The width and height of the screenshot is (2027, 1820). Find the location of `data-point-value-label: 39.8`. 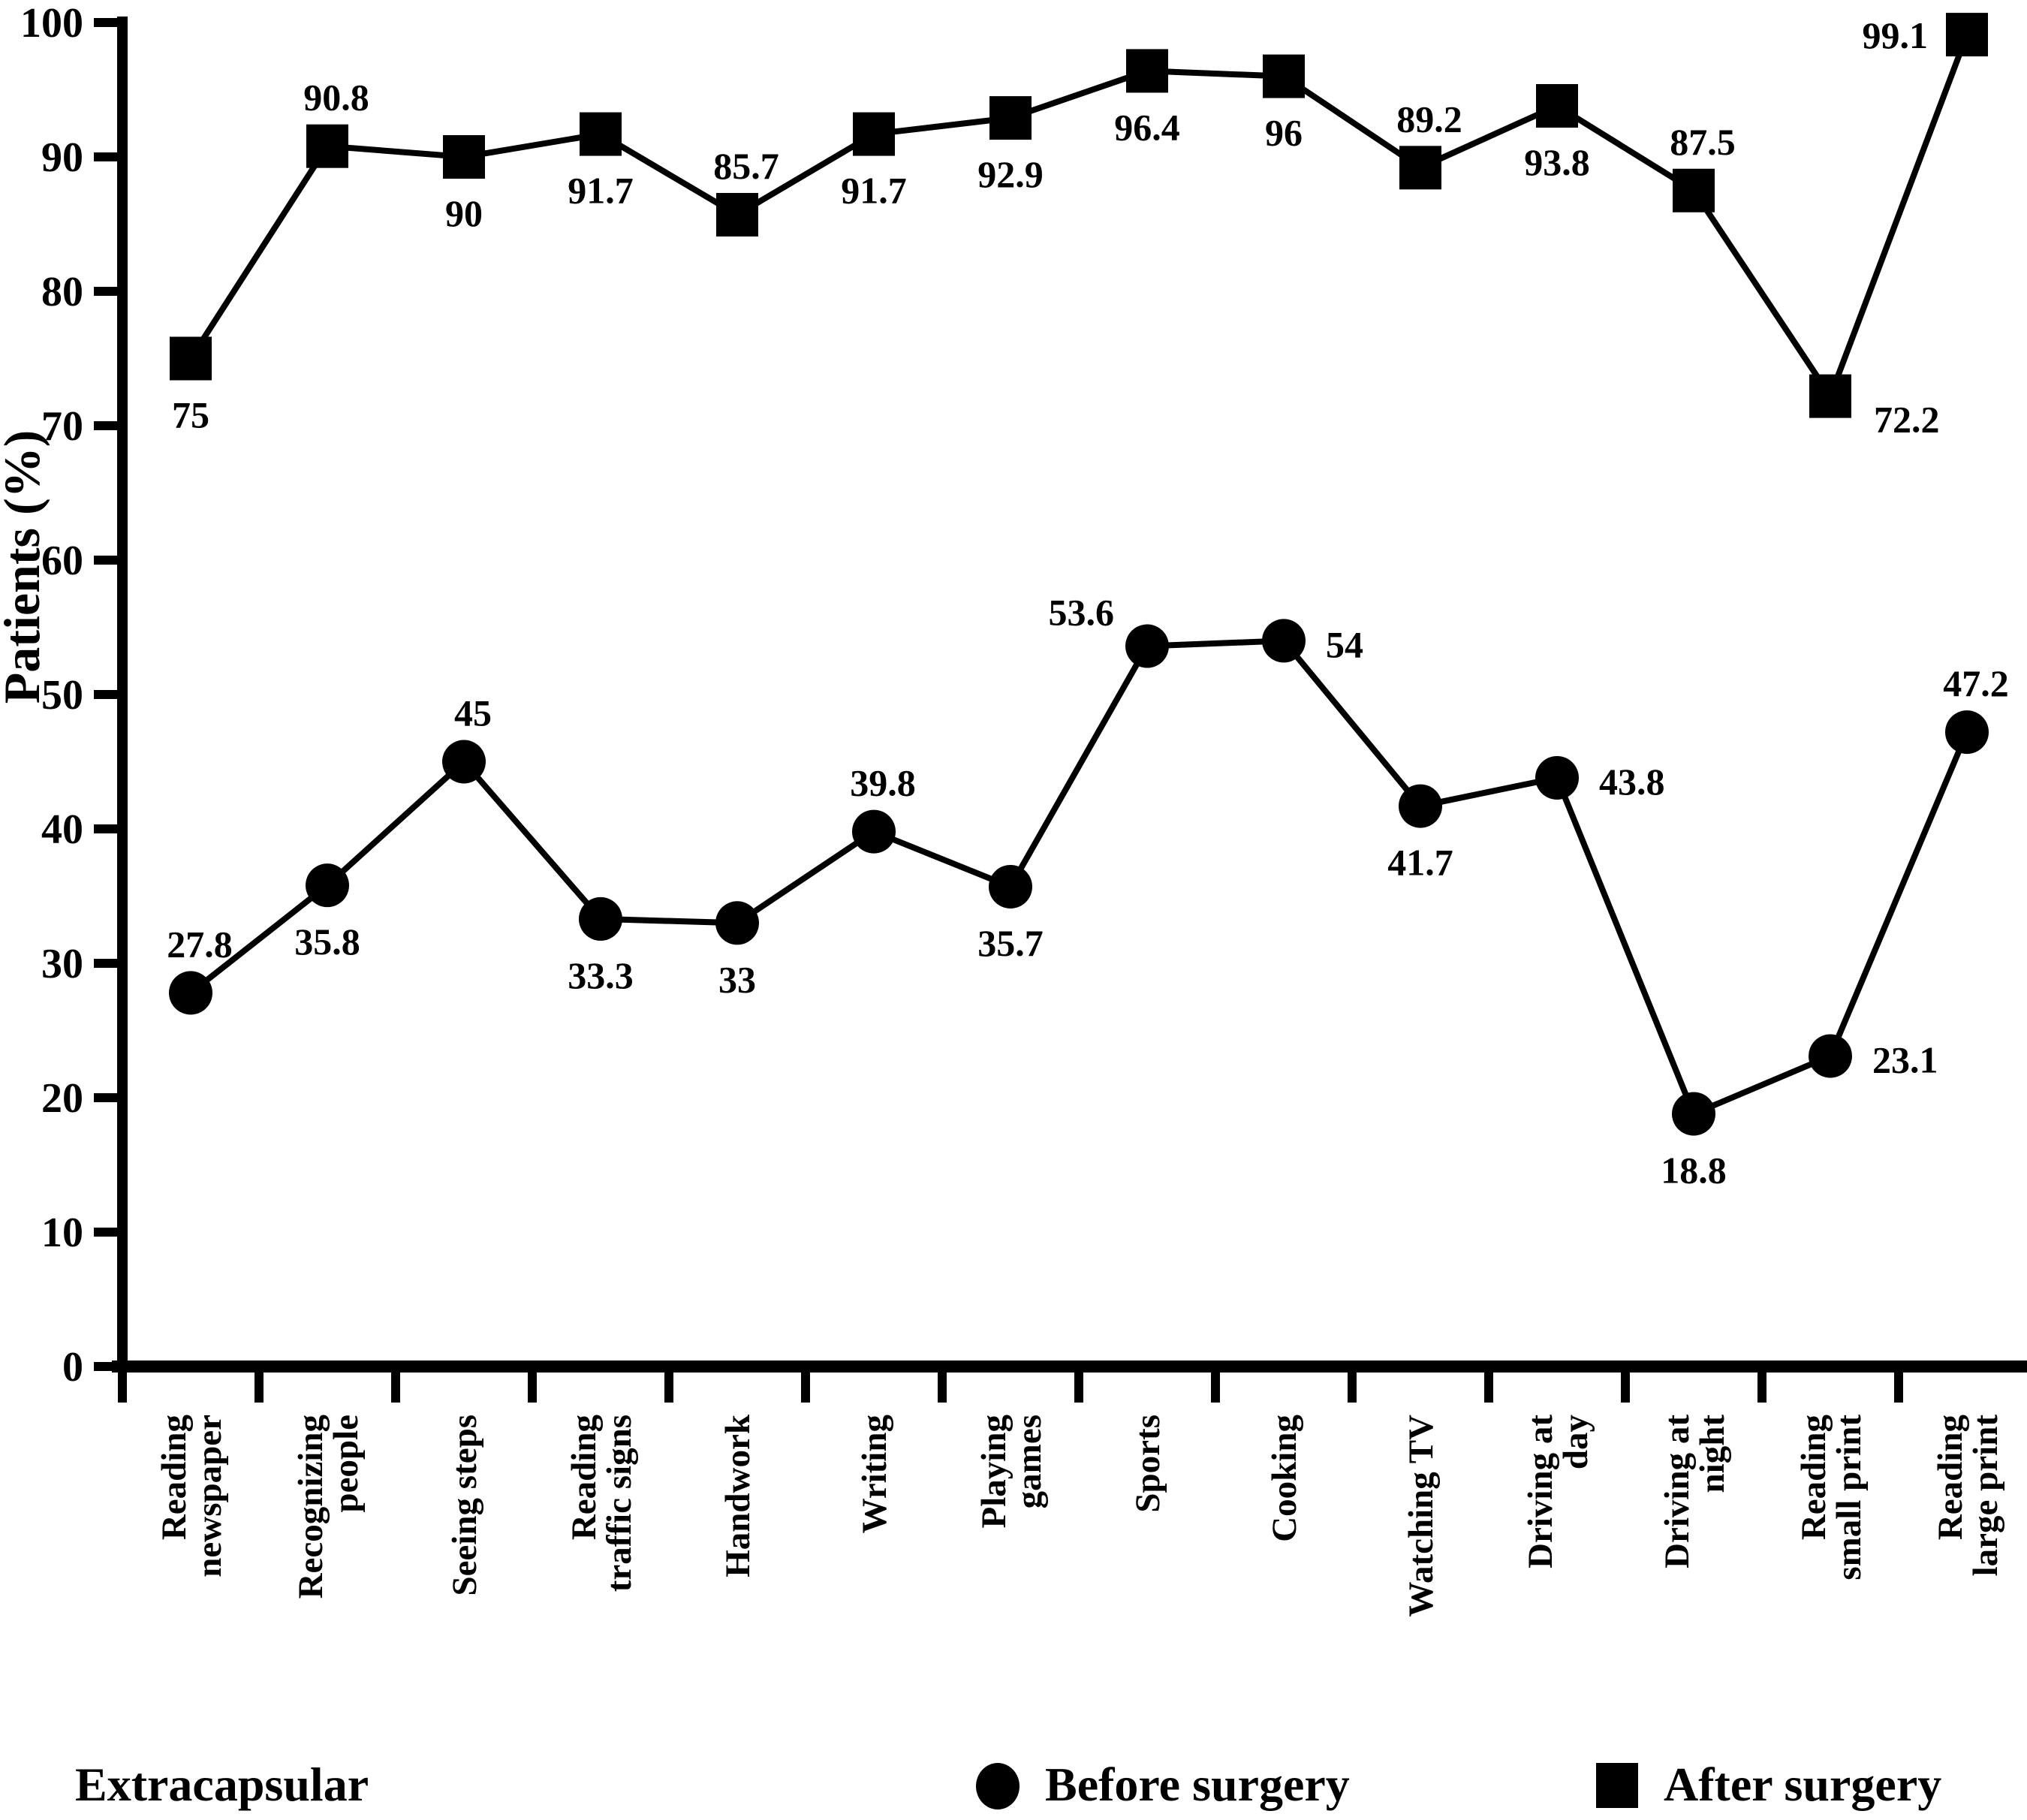

data-point-value-label: 39.8 is located at coordinates (883, 783).